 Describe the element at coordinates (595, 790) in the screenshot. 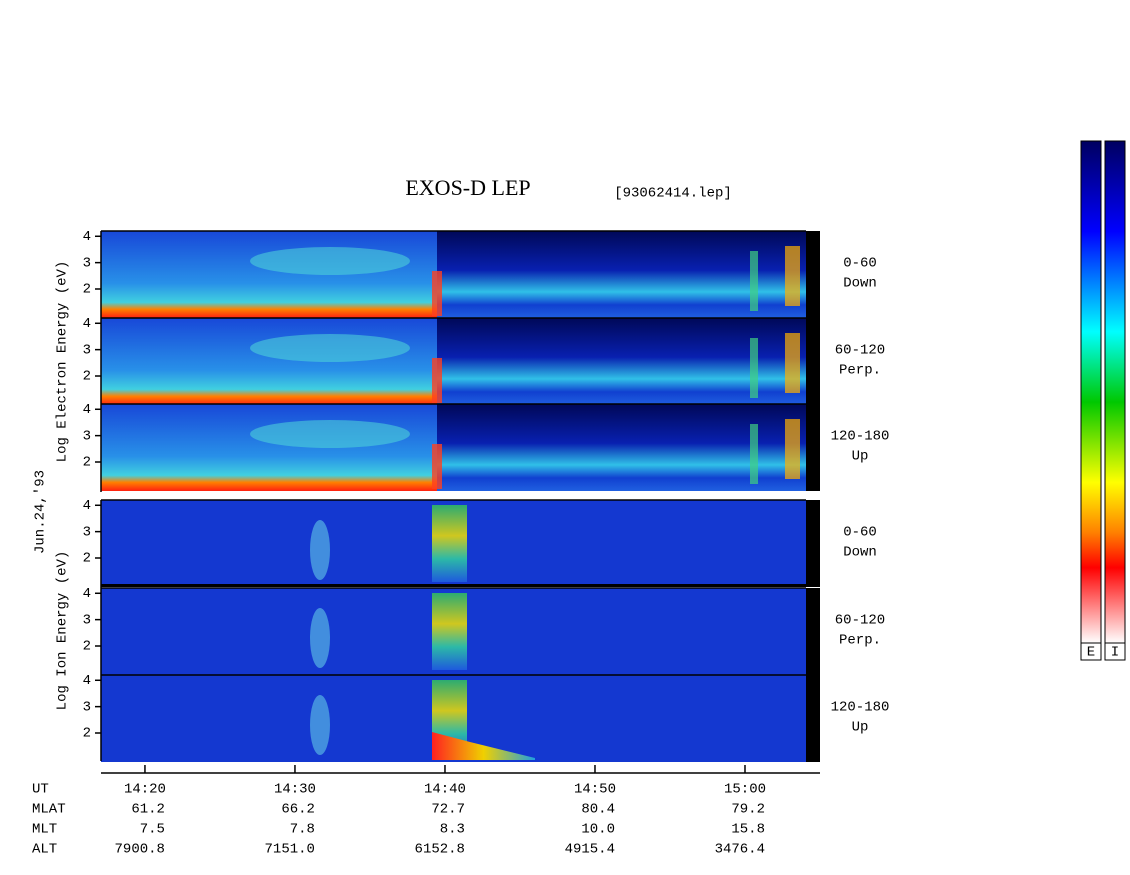

I see `x-tick-label: 14:50` at that location.